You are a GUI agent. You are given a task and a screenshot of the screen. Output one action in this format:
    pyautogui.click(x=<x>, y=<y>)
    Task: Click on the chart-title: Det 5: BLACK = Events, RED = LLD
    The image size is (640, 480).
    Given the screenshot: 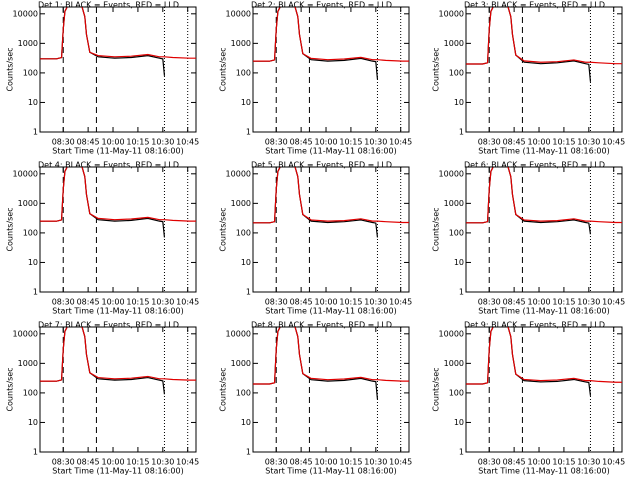 What is the action you would take?
    pyautogui.click(x=321, y=165)
    